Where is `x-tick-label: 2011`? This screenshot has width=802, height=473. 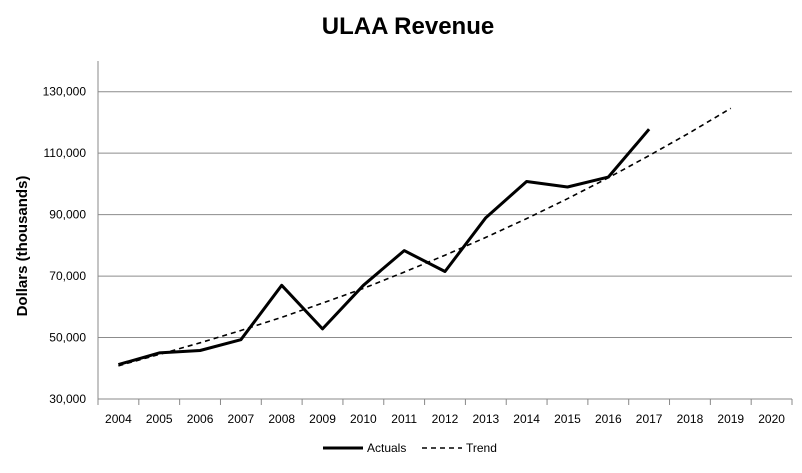
x-tick-label: 2011 is located at coordinates (404, 419).